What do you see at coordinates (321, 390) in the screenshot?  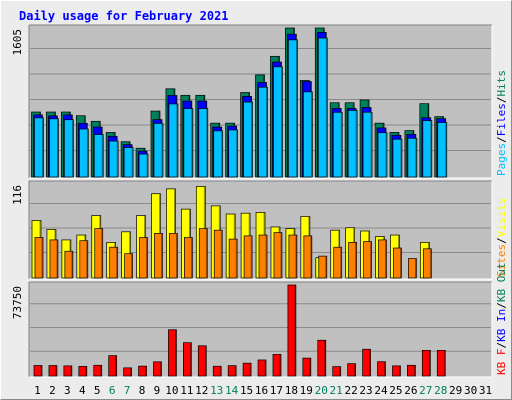 I see `x-tick-label: 20` at bounding box center [321, 390].